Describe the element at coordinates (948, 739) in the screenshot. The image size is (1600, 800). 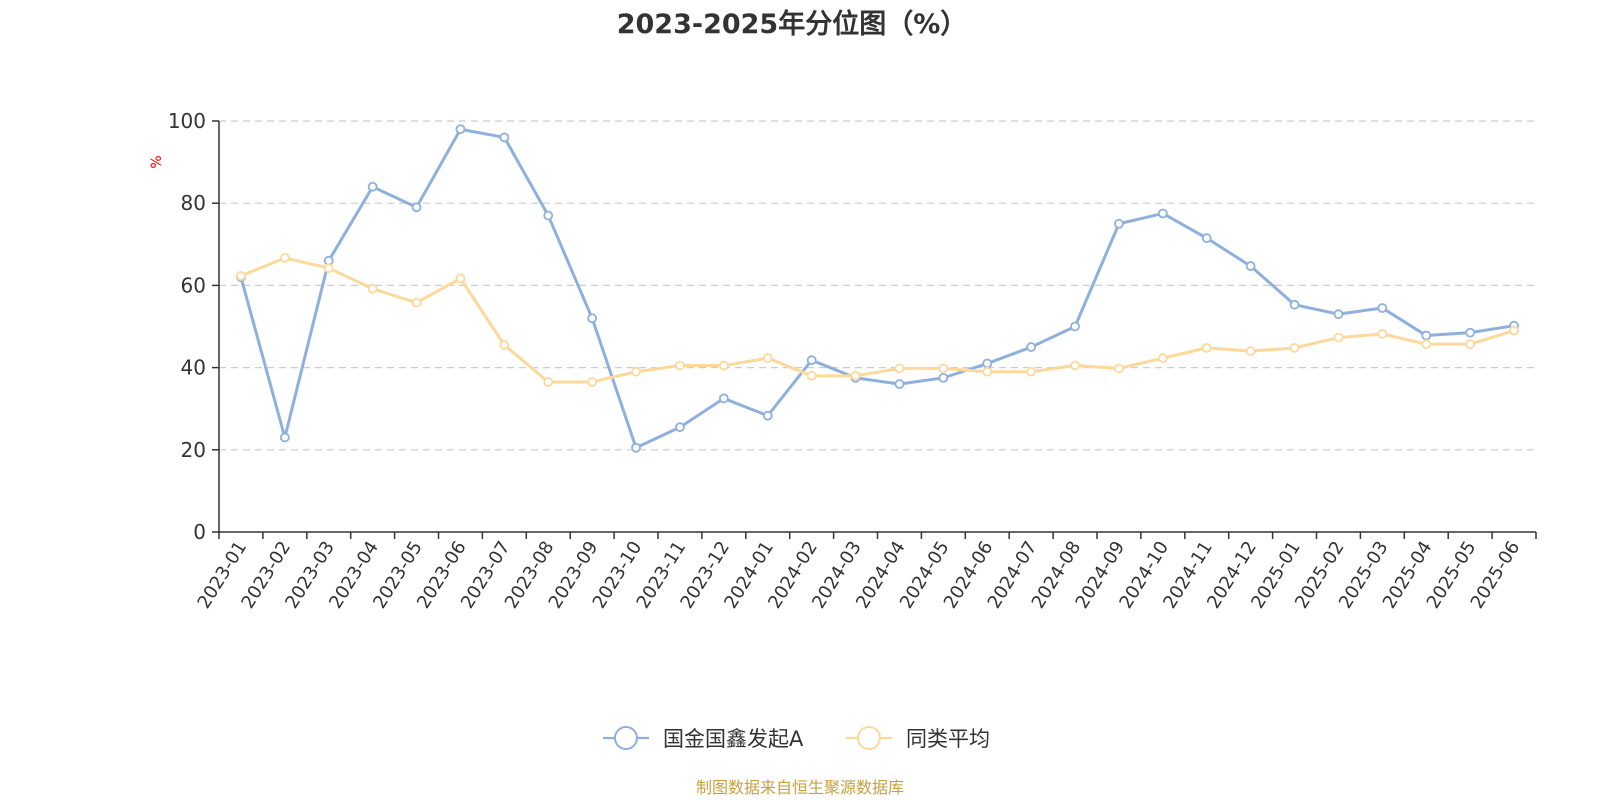
I see `legend-label: 同类平均` at that location.